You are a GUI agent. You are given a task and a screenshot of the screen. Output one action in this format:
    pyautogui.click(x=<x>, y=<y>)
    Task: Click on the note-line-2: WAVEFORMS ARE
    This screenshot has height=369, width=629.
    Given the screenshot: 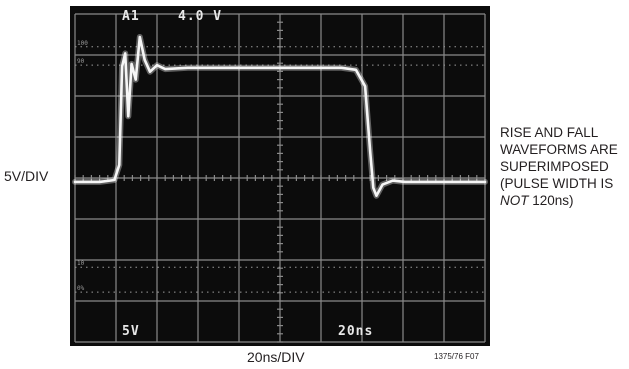 What is the action you would take?
    pyautogui.click(x=559, y=149)
    